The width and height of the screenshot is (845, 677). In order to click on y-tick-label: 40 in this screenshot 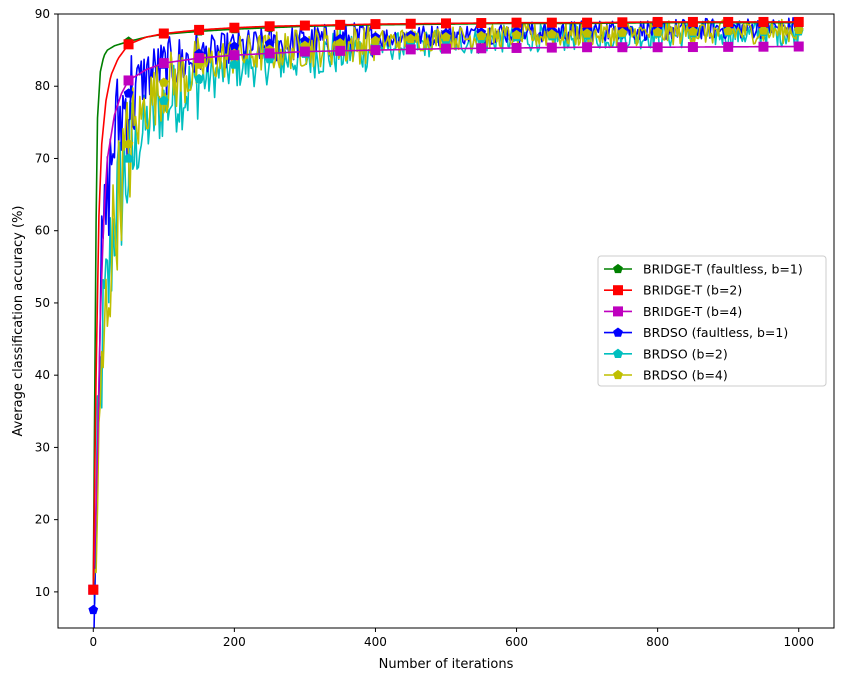, I will do `click(42, 375)`.